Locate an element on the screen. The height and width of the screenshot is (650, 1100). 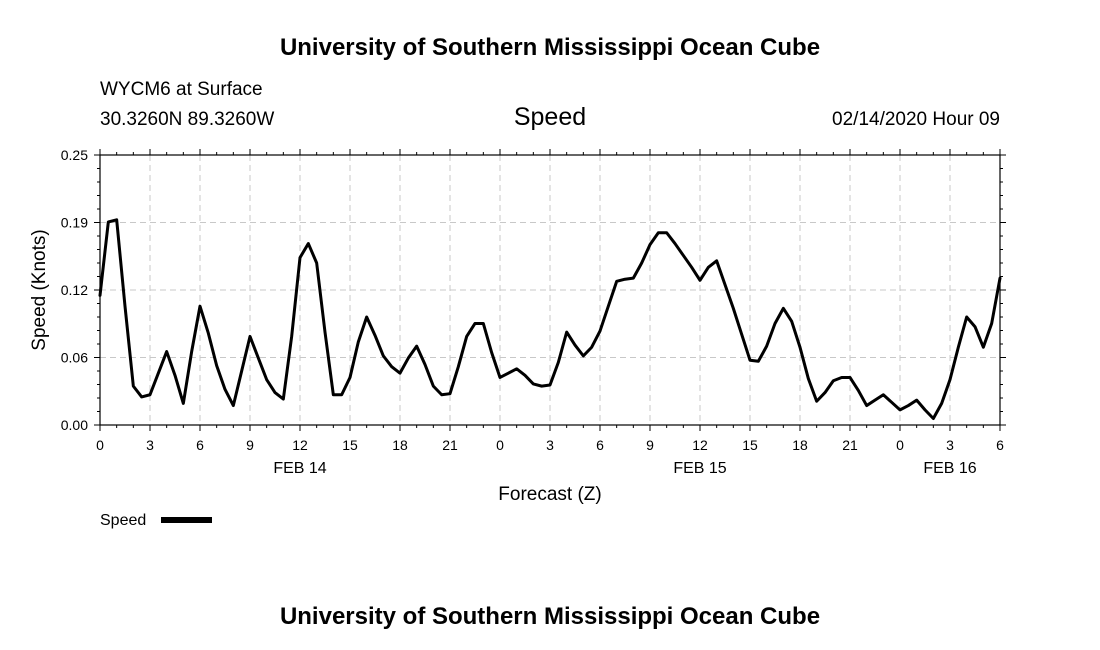
date-label: FEB 15 is located at coordinates (699, 468).